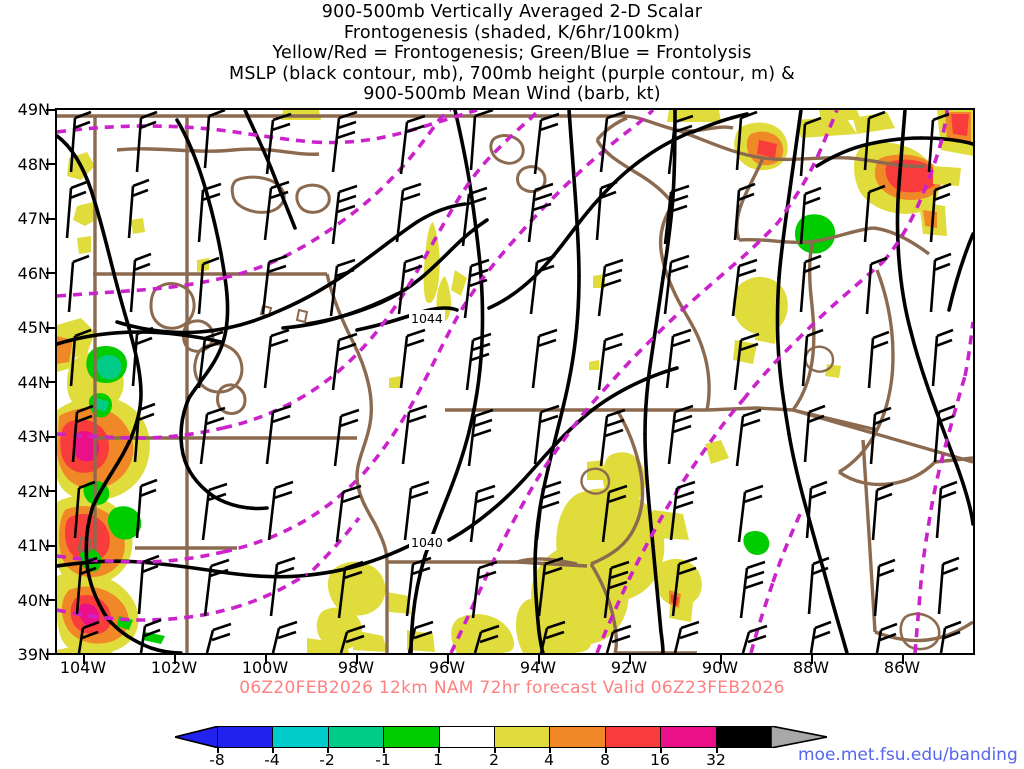  What do you see at coordinates (427, 542) in the screenshot?
I see `contour-label-1040: 1040` at bounding box center [427, 542].